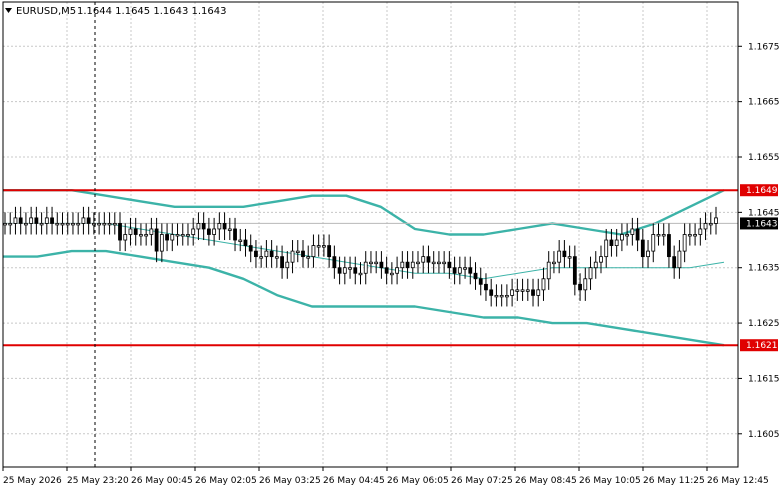 The height and width of the screenshot is (493, 781). What do you see at coordinates (674, 481) in the screenshot?
I see `x-tick-label: 26 May 11:25` at bounding box center [674, 481].